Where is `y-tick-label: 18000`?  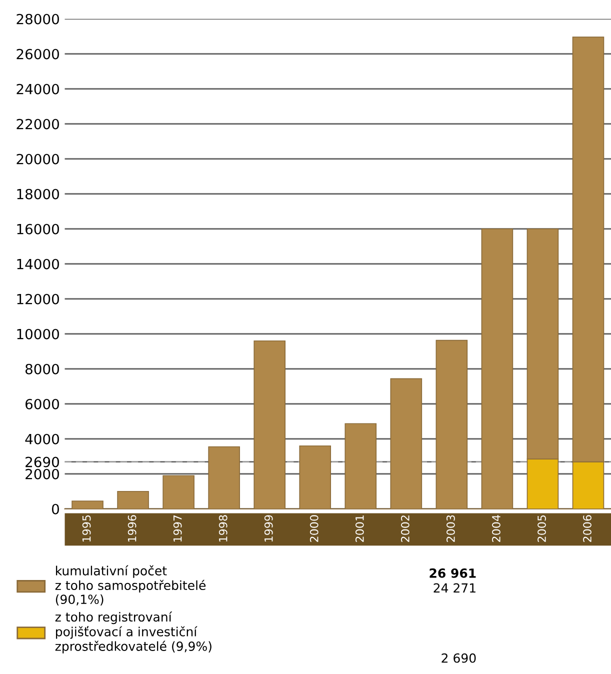
y-tick-label: 18000 is located at coordinates (38, 194).